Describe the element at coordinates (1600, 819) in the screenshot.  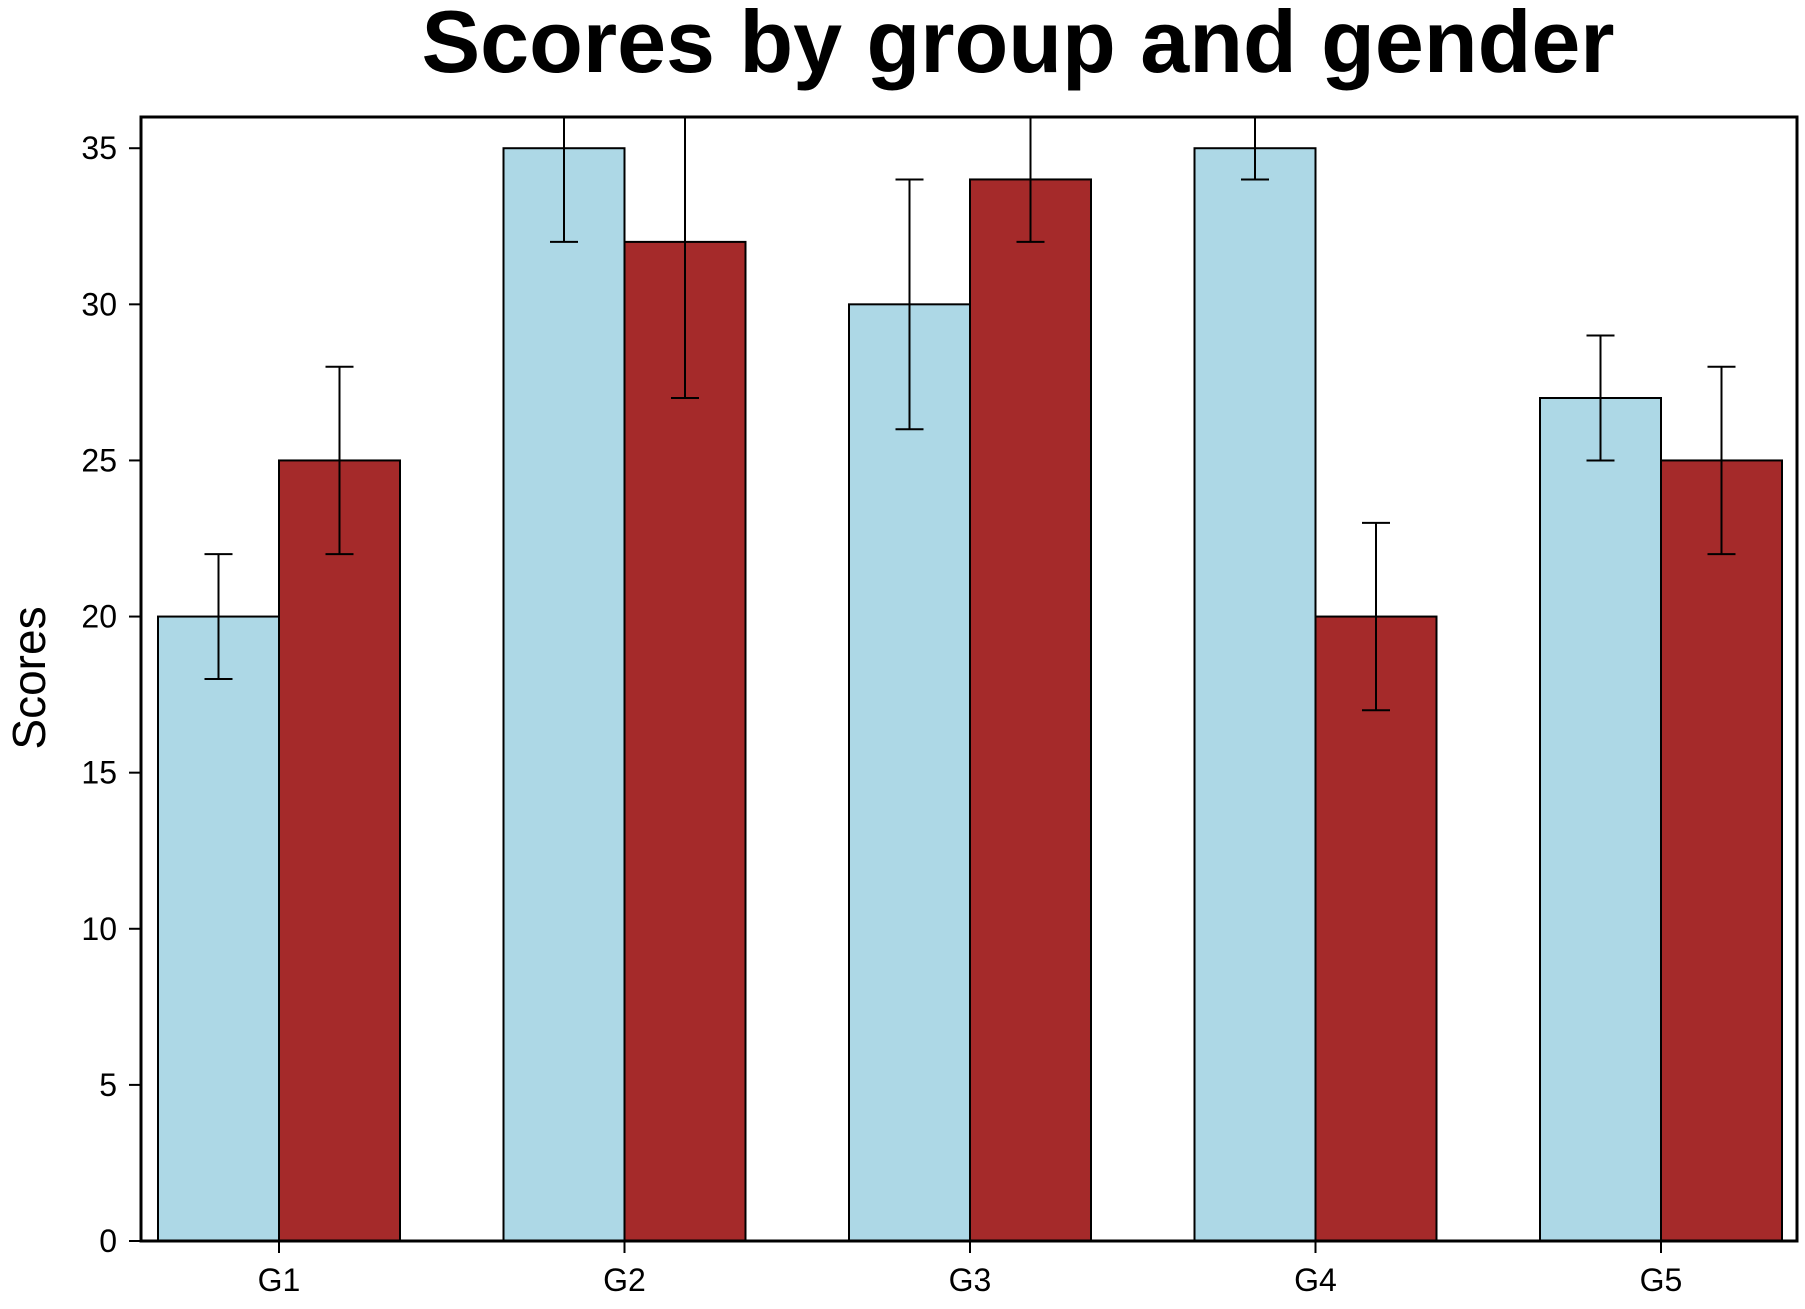
I see `bar-g5-s1` at that location.